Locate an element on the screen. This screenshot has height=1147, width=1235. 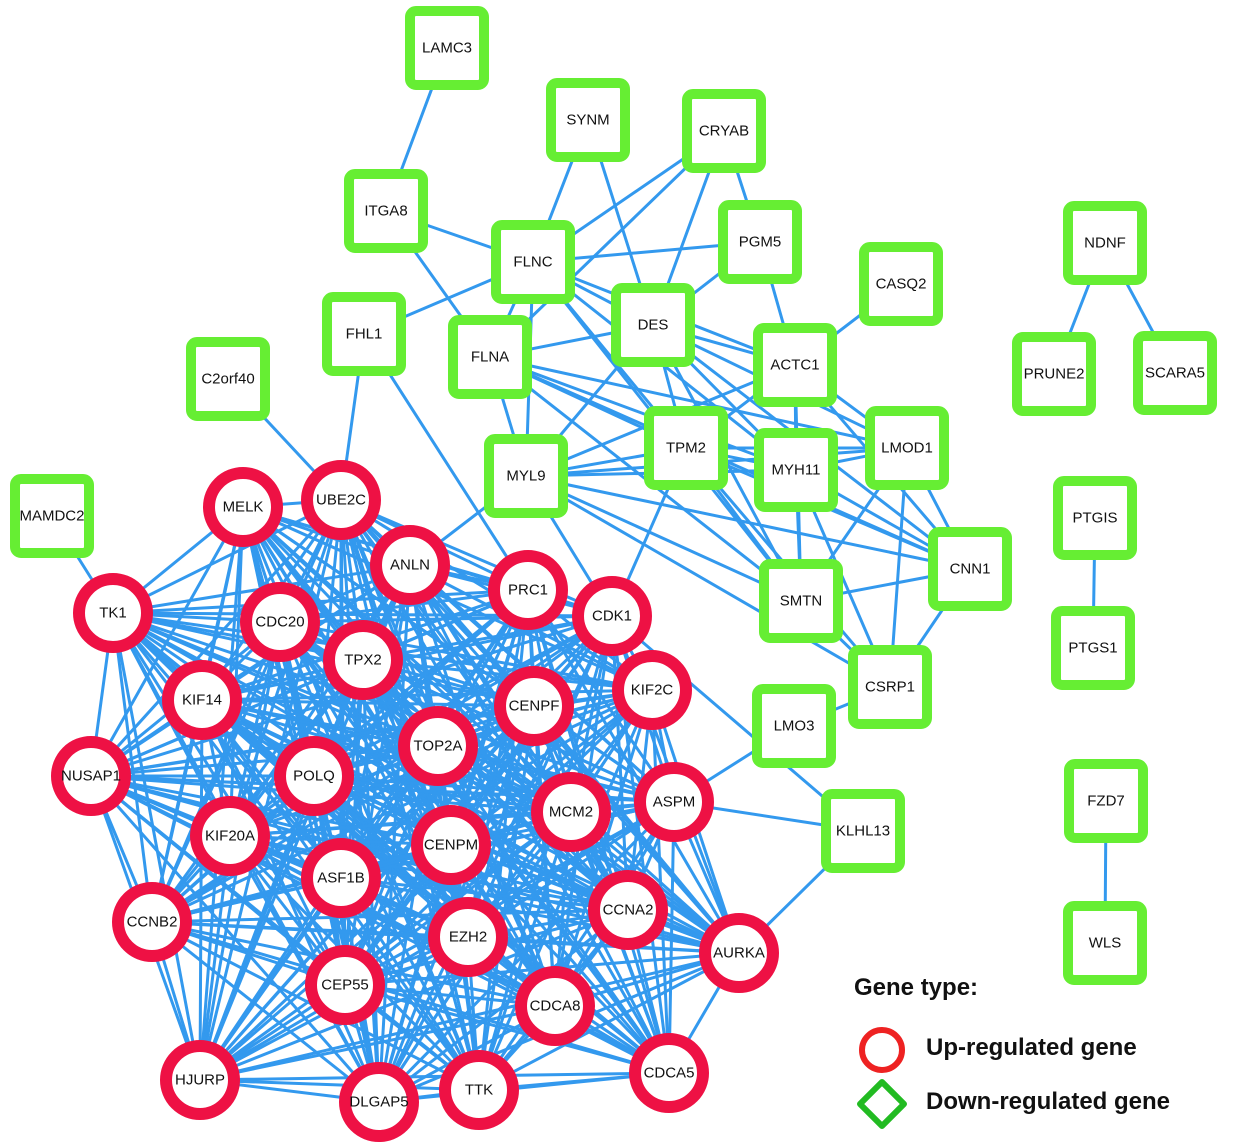
node-label: EZH2 is located at coordinates (468, 937).